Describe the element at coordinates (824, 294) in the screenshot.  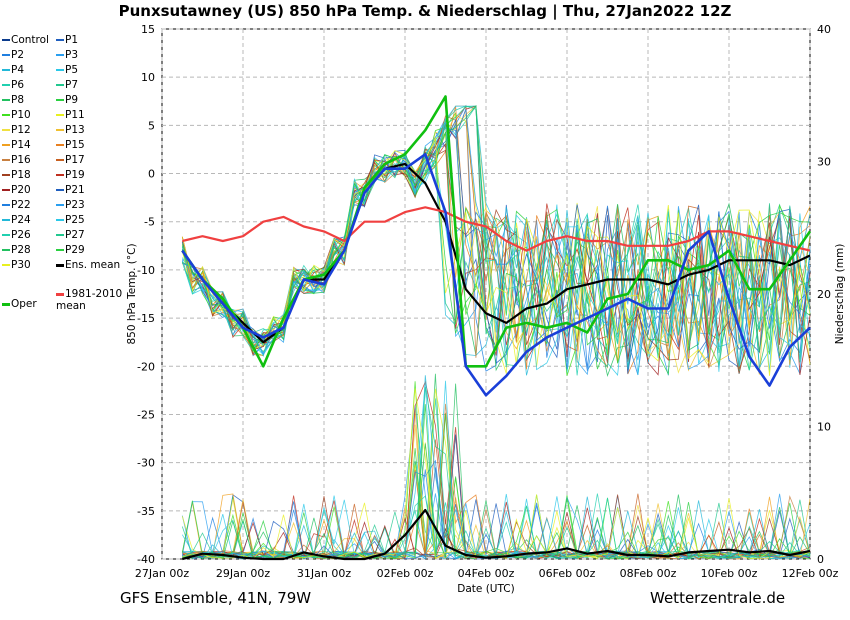
I see `y-right-tick-label: 20` at that location.